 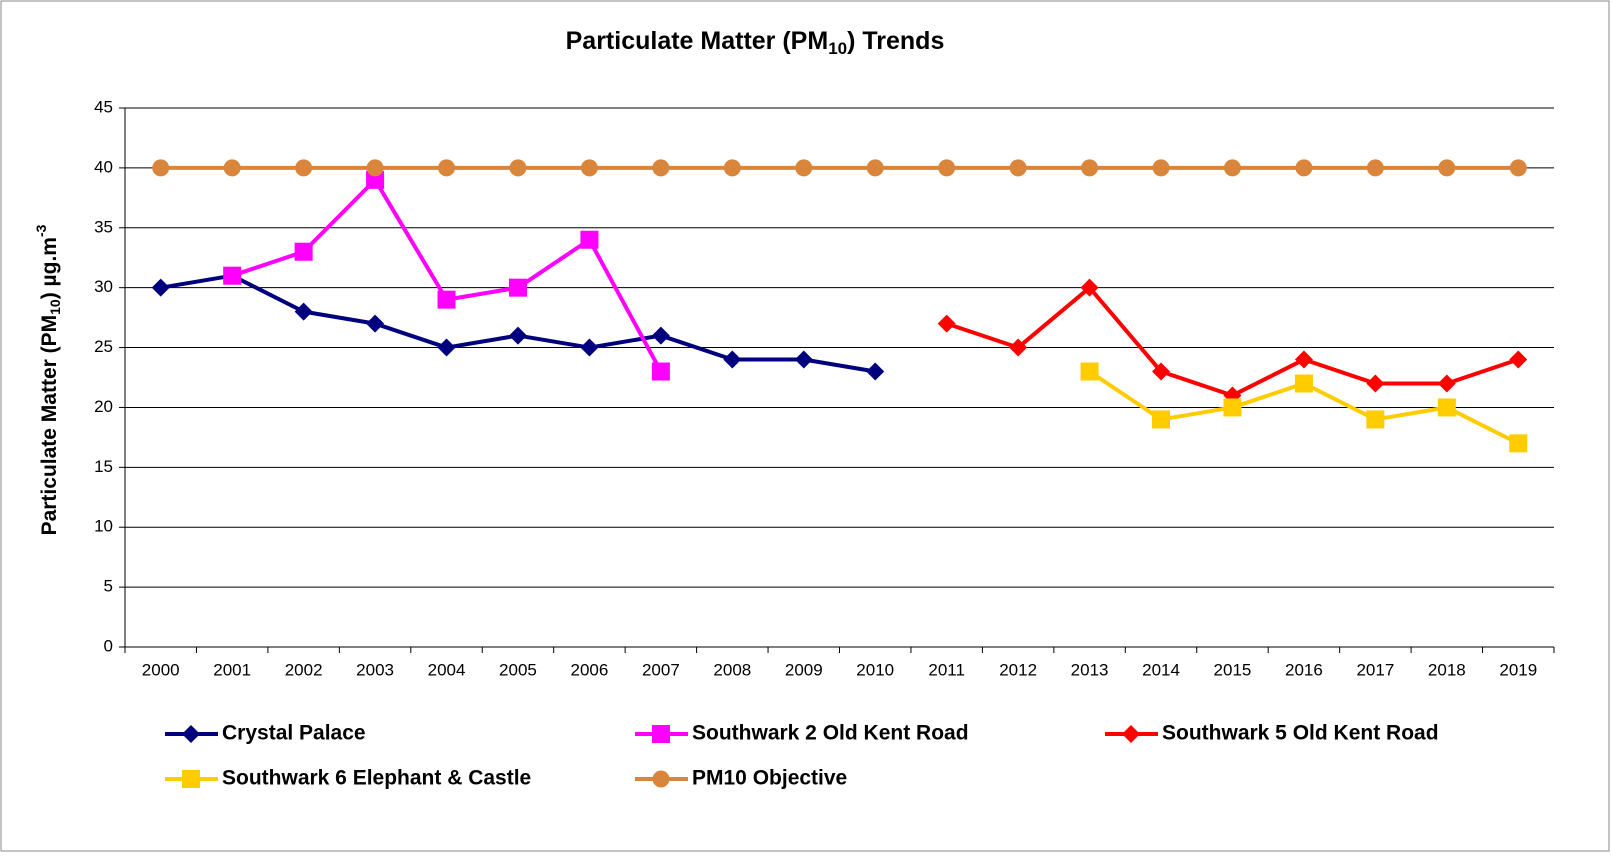 I want to click on title-text: Particulate Matter (PM, so click(x=697, y=41).